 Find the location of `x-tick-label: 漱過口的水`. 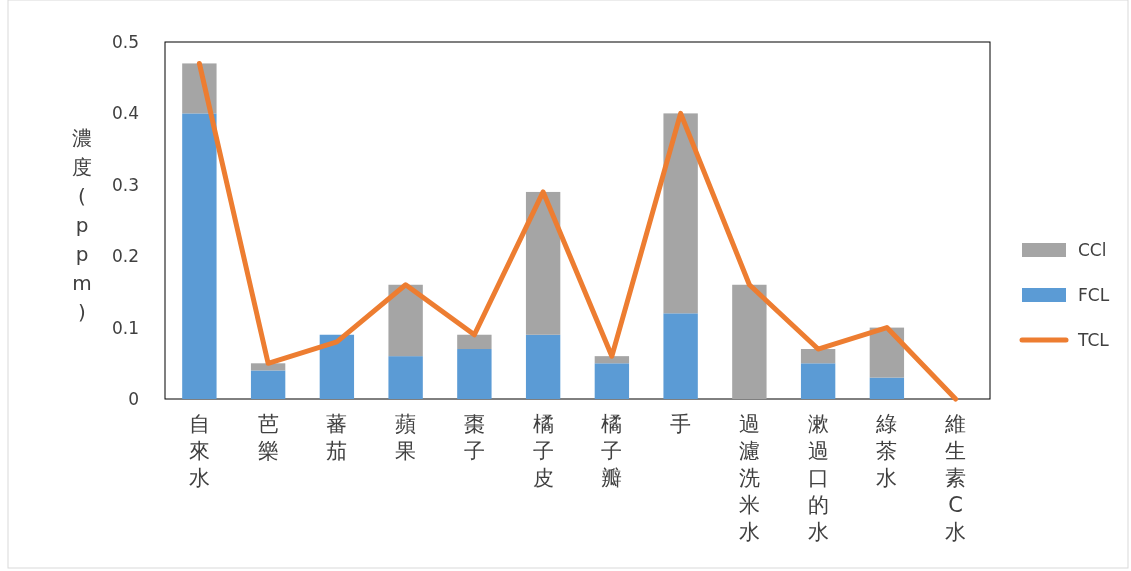

x-tick-label: 漱過口的水 is located at coordinates (818, 478).